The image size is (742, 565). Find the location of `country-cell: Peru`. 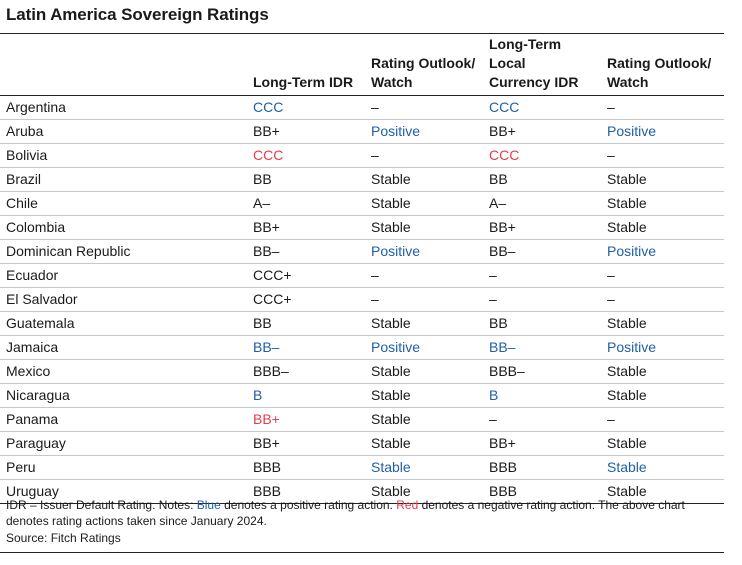

country-cell: Peru is located at coordinates (123, 467).